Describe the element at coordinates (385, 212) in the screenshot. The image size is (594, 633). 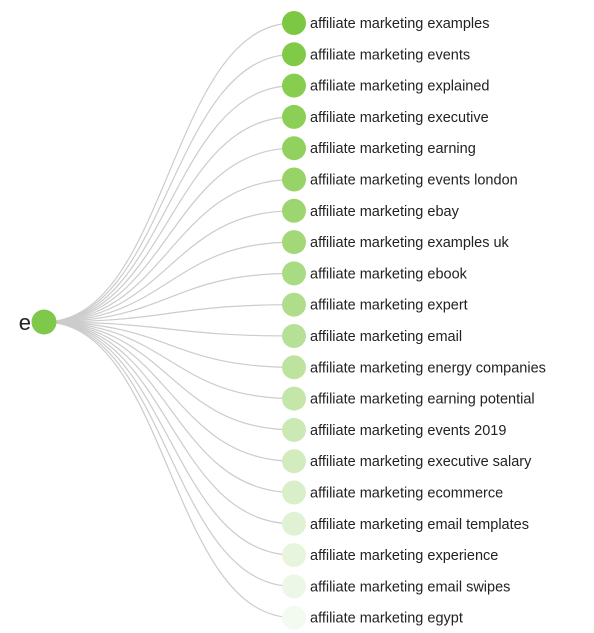
I see `leaf-label: affiliate marketing ebay` at that location.